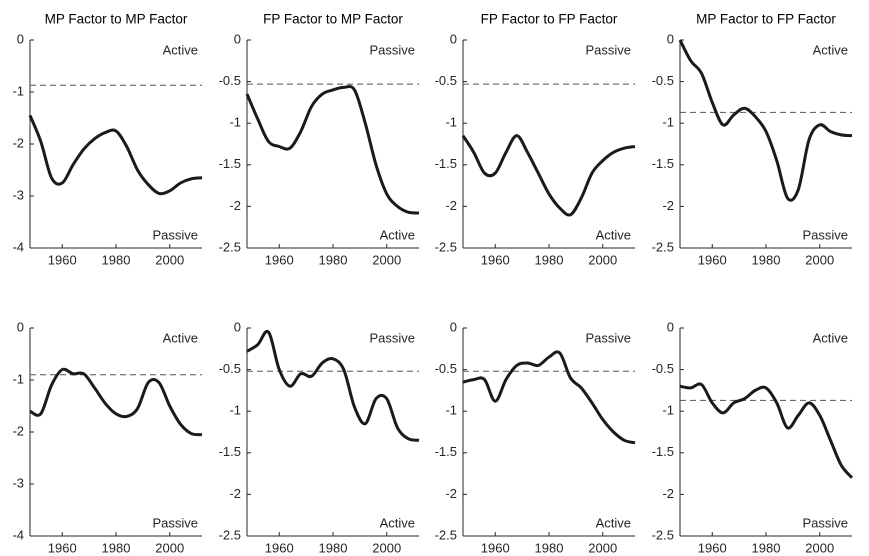  I want to click on panel-title: FP Factor to FP Factor, so click(549, 19).